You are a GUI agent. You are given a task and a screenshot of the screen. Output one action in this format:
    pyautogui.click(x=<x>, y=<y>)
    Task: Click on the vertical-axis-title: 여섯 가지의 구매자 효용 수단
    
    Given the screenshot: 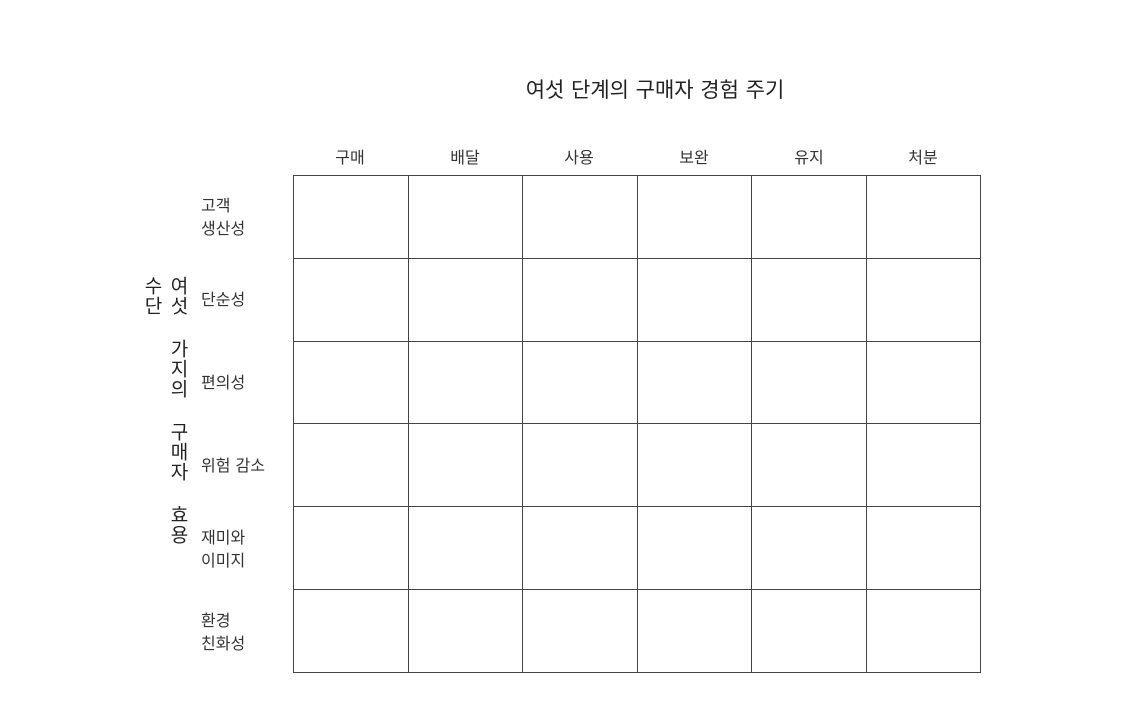 What is the action you would take?
    pyautogui.click(x=165, y=410)
    